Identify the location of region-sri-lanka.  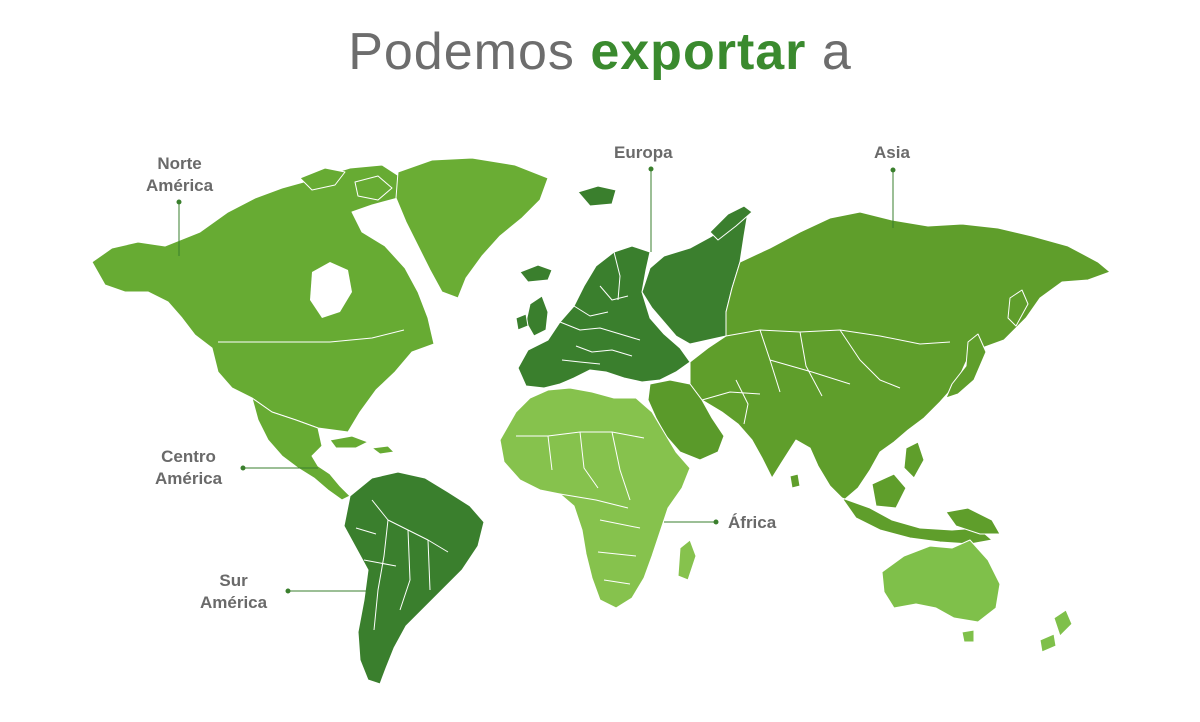
(795, 481).